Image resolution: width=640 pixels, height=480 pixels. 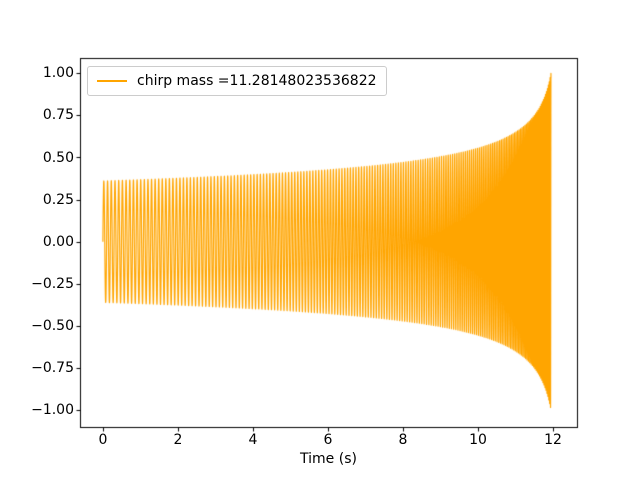 I want to click on y-tick-label: 0.00, so click(x=58, y=242).